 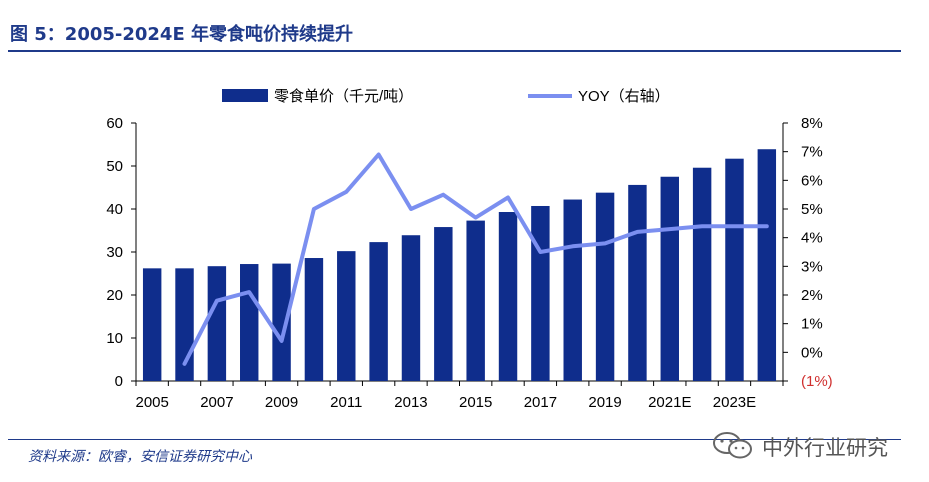 What do you see at coordinates (817, 381) in the screenshot?
I see `right-tick-label: (1%)` at bounding box center [817, 381].